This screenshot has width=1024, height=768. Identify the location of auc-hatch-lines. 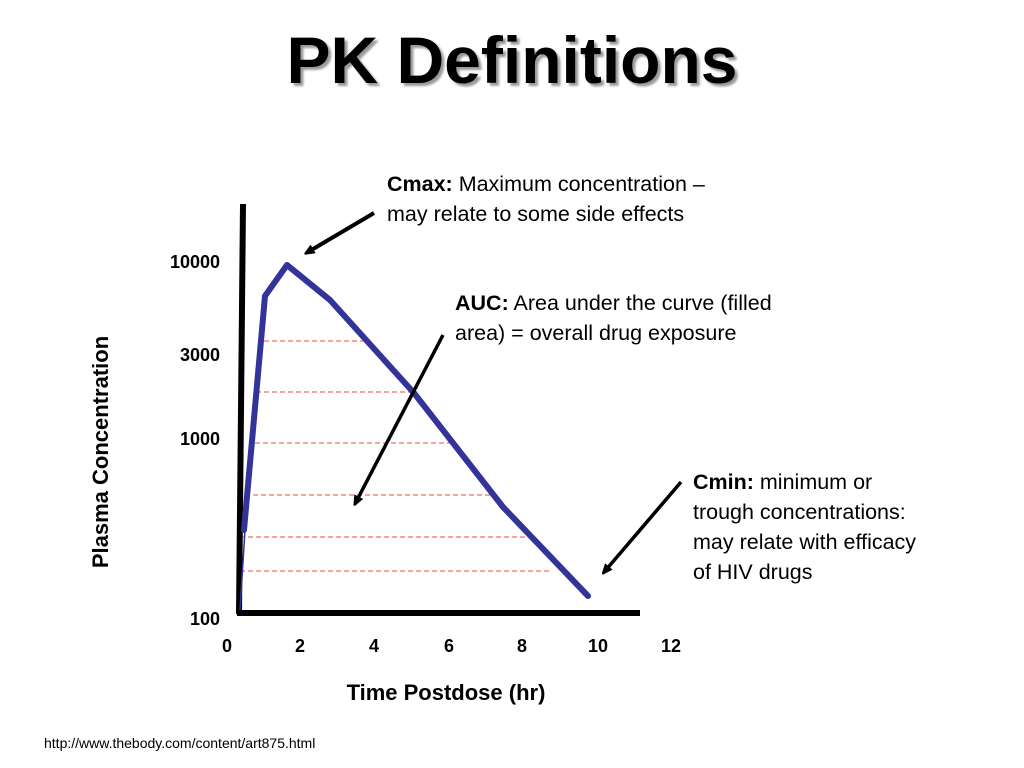
(396, 456).